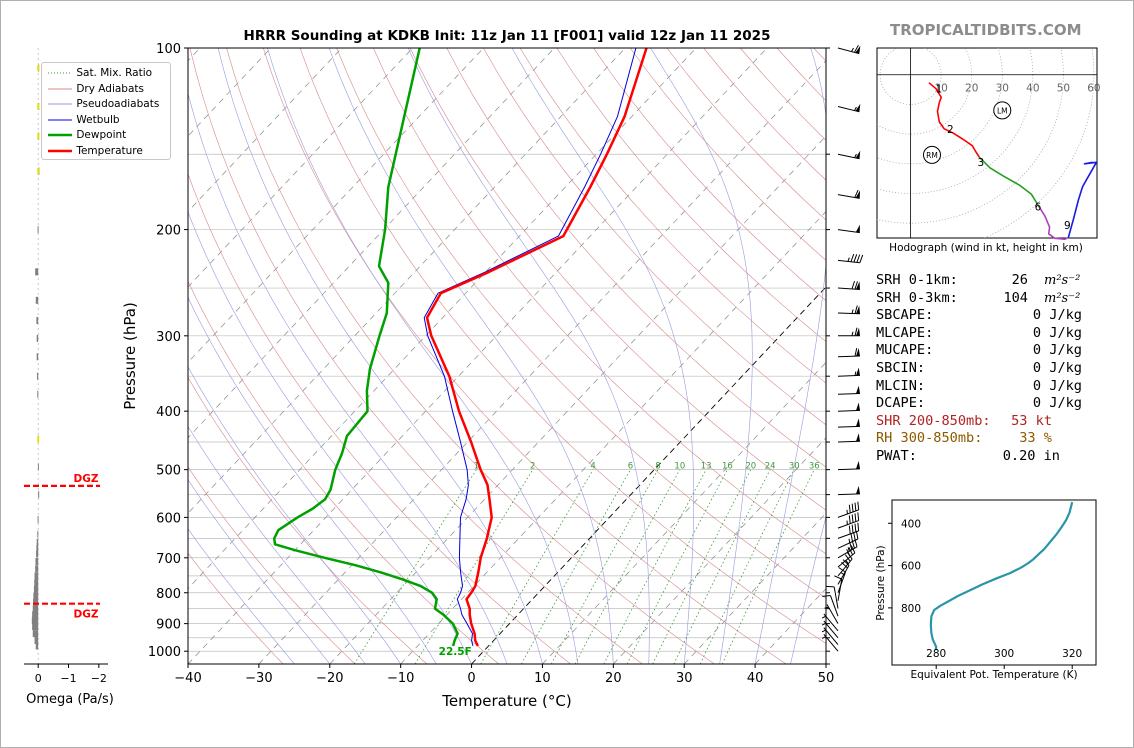 The image size is (1134, 748). I want to click on hodograph-height-label: 2, so click(950, 130).